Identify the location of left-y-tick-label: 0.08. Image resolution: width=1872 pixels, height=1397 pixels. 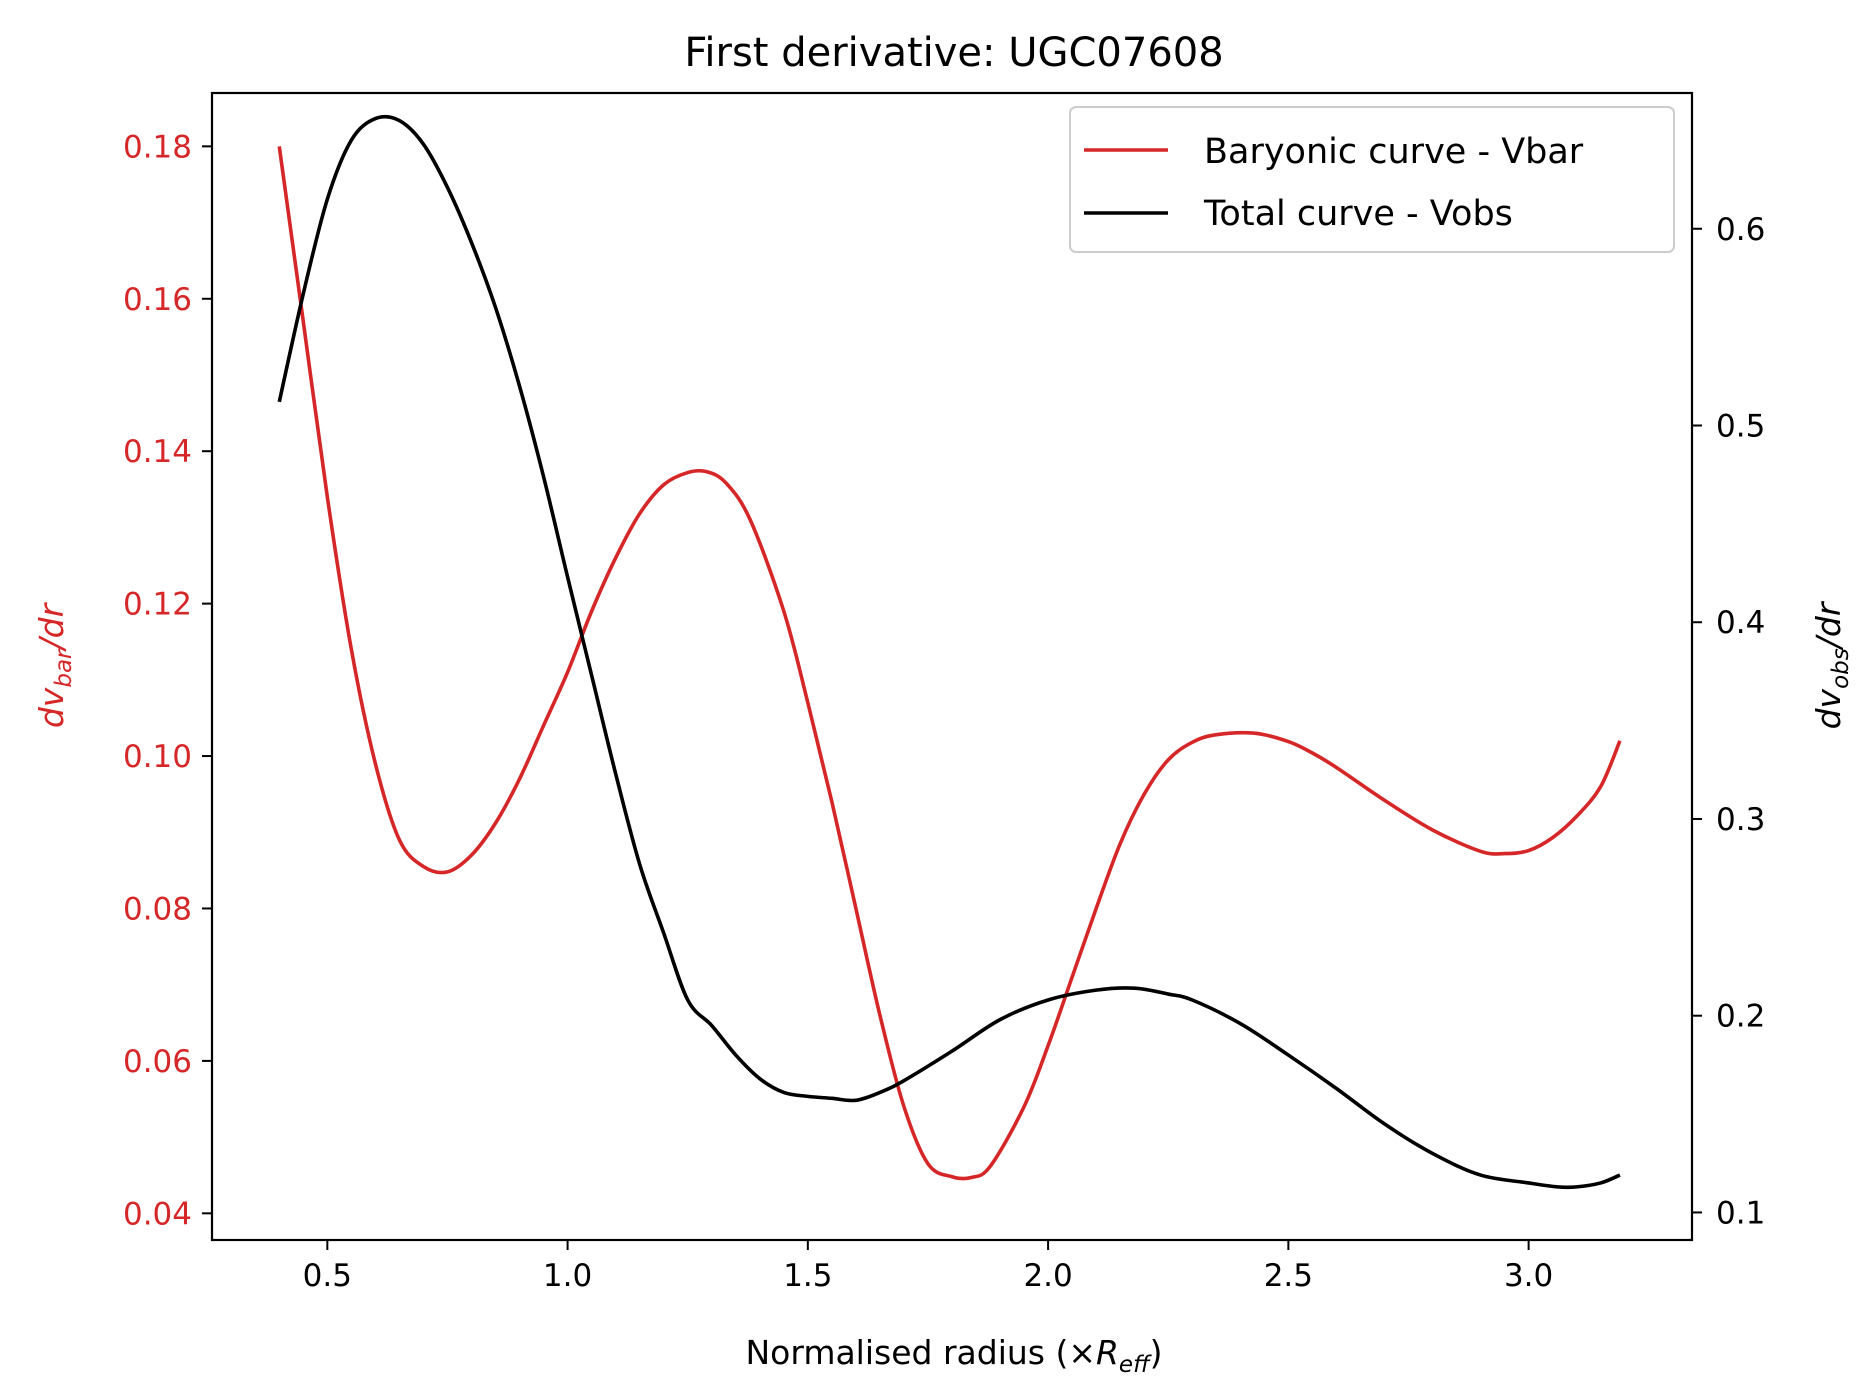
(157, 909).